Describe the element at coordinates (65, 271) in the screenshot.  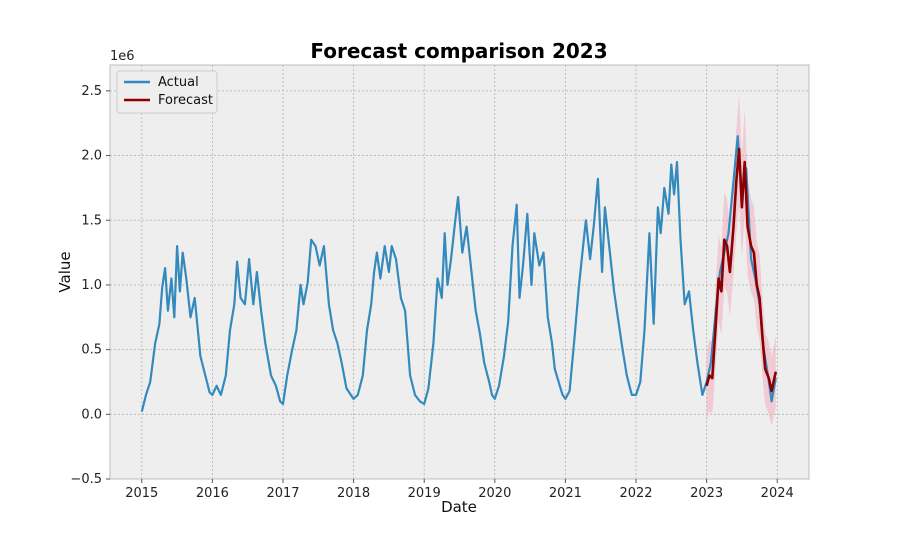
I see `y-axis-label: Value` at that location.